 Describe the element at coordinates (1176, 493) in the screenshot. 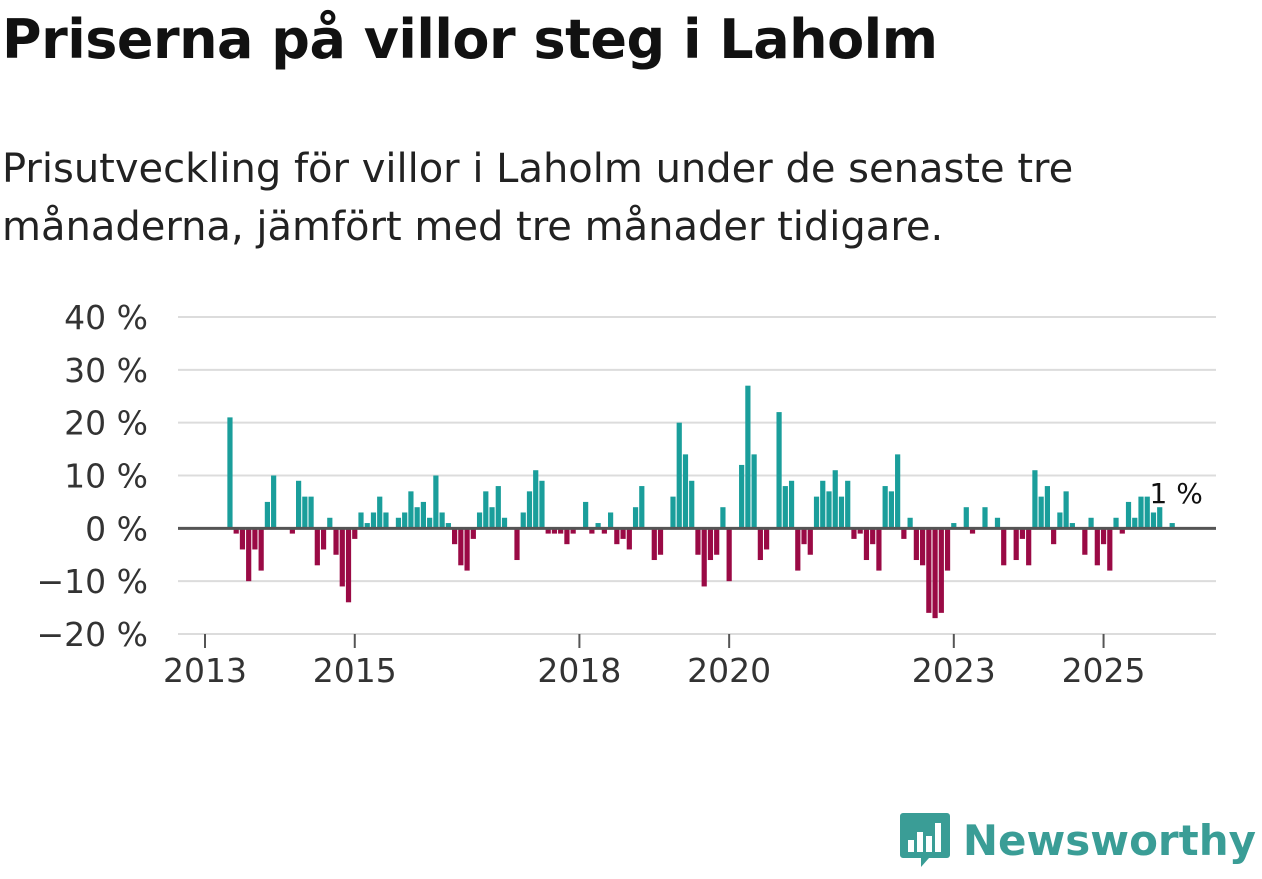

I see `latest-value-label: 1 %` at that location.